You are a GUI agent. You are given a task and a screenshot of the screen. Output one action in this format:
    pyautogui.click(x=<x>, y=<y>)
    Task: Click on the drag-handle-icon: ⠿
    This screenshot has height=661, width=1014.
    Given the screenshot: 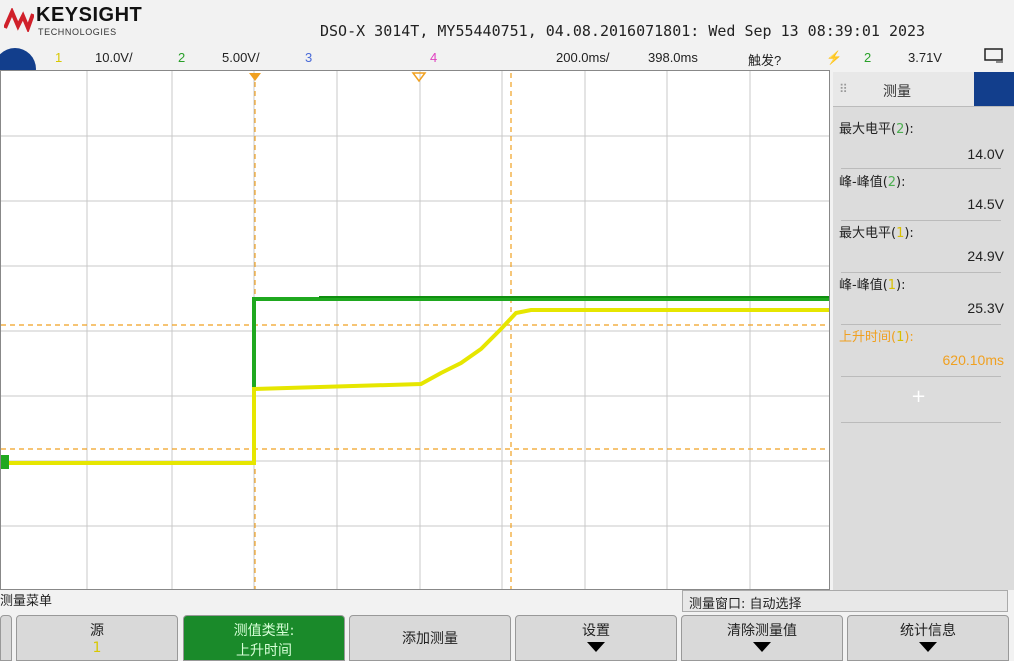 What is the action you would take?
    pyautogui.click(x=843, y=89)
    